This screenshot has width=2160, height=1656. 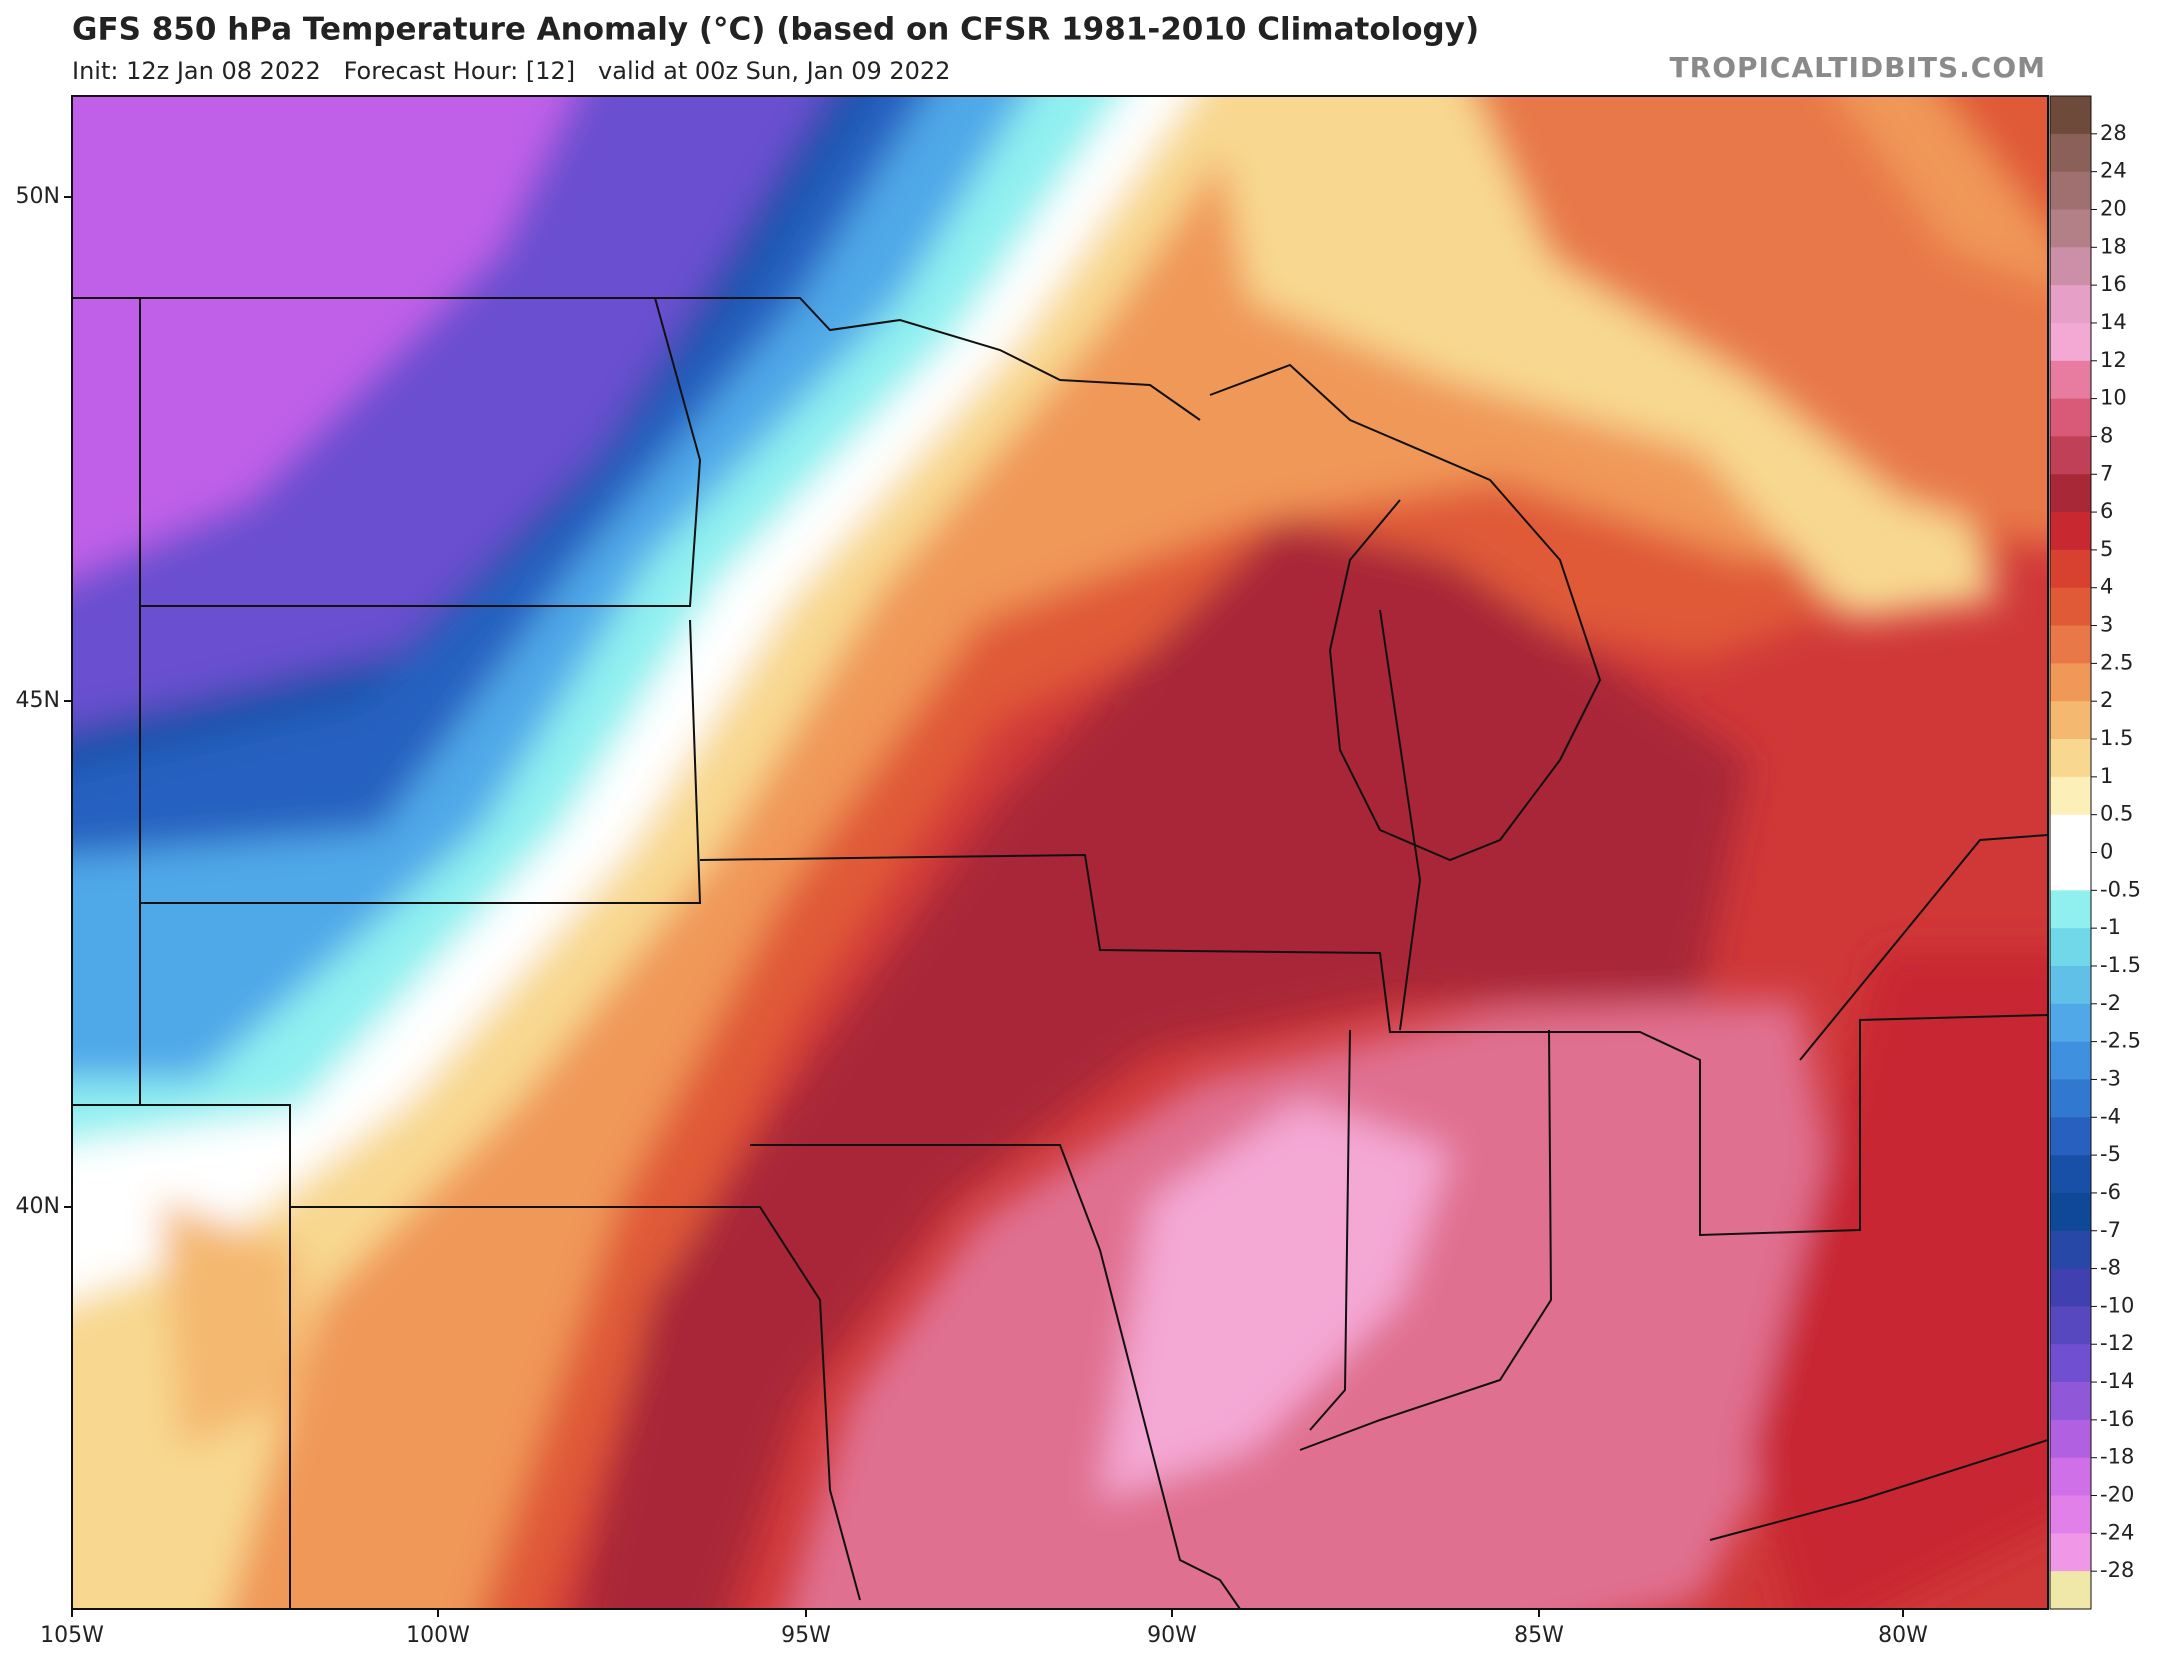 I want to click on colorbar-label: -14, so click(x=2117, y=1381).